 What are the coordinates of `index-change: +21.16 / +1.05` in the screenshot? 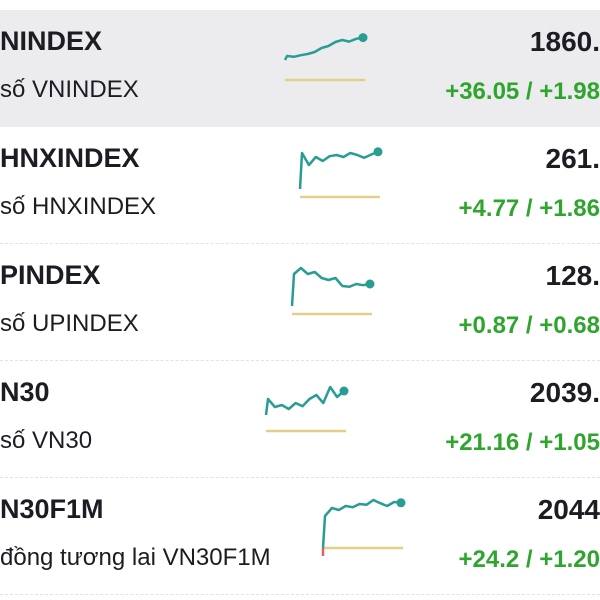 It's located at (522, 442).